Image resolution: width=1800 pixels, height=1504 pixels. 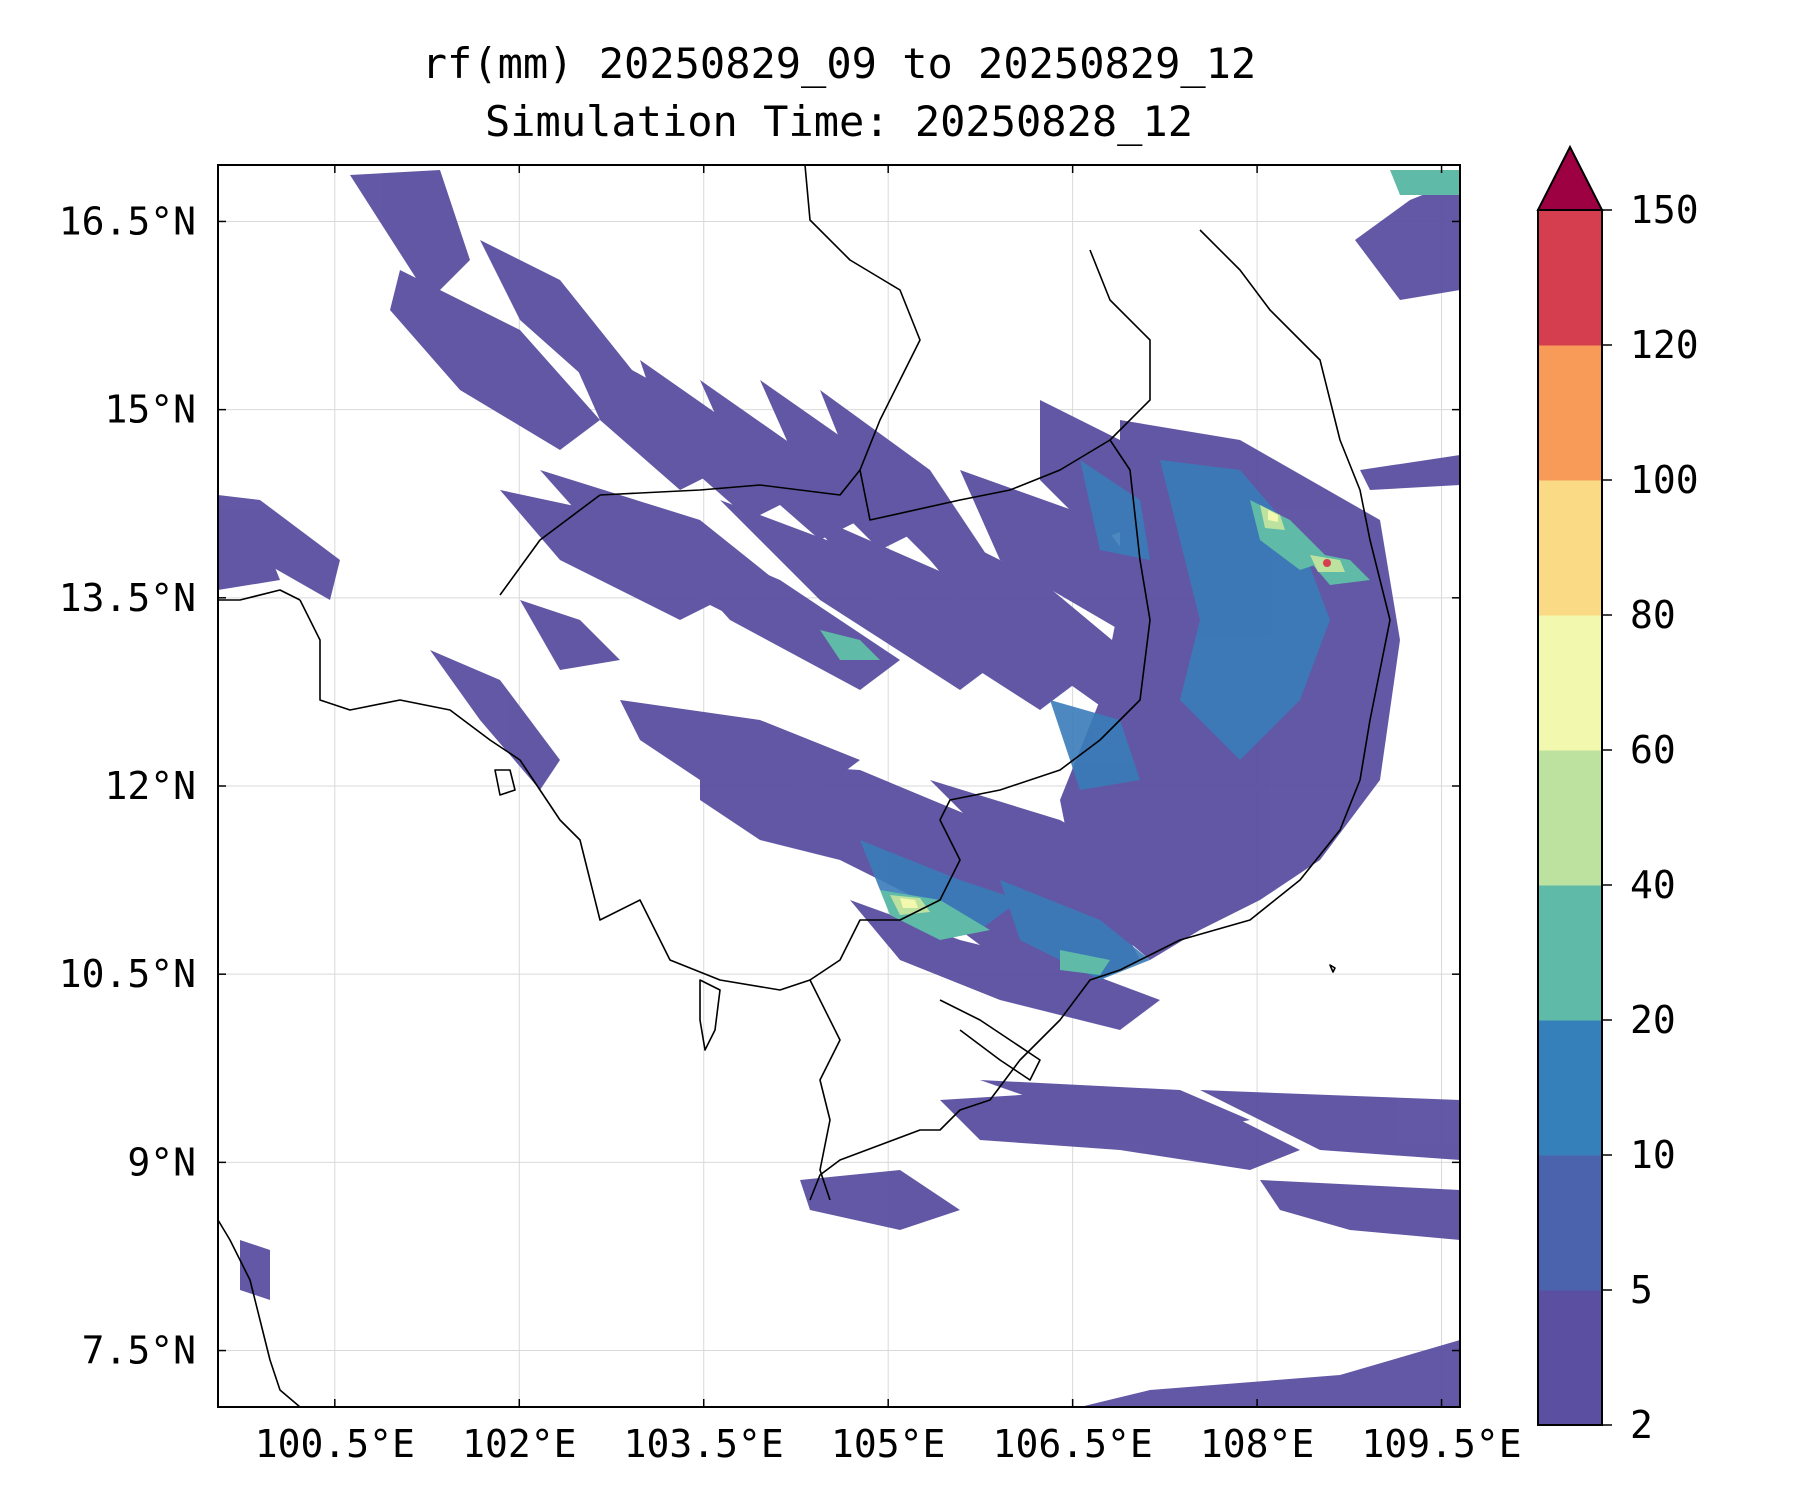 I want to click on lat-tick-label: 15°N, so click(x=150, y=410).